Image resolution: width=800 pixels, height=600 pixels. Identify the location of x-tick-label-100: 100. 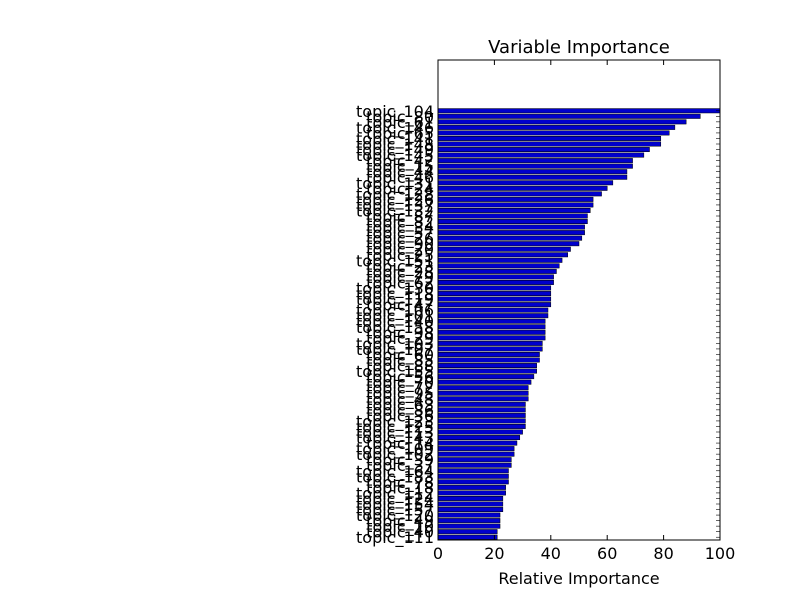
(720, 553).